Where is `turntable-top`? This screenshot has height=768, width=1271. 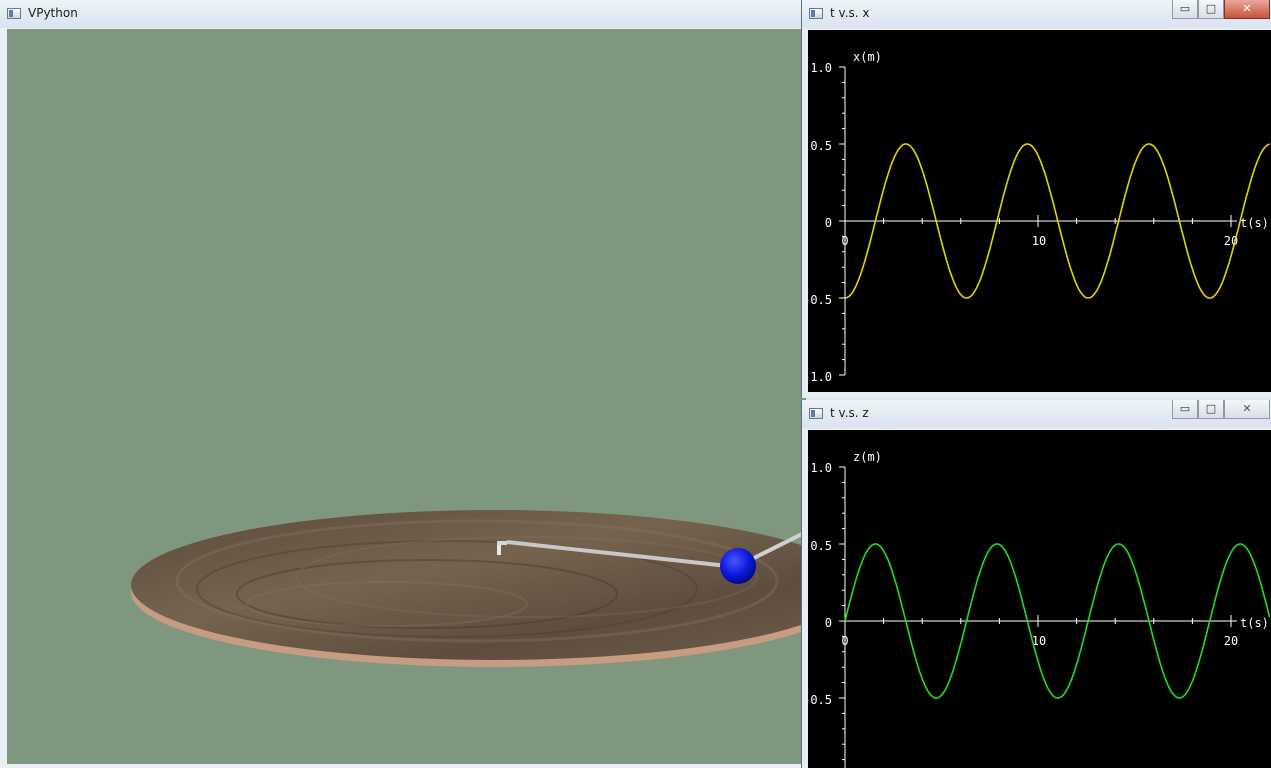 turntable-top is located at coordinates (468, 585).